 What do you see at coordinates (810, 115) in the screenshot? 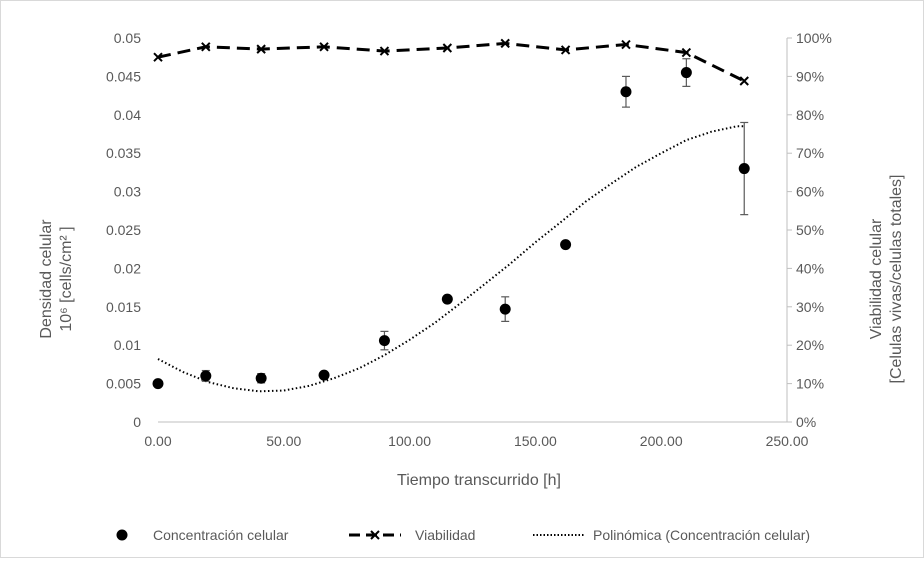
I see `y-right-tick-label: 80%` at bounding box center [810, 115].